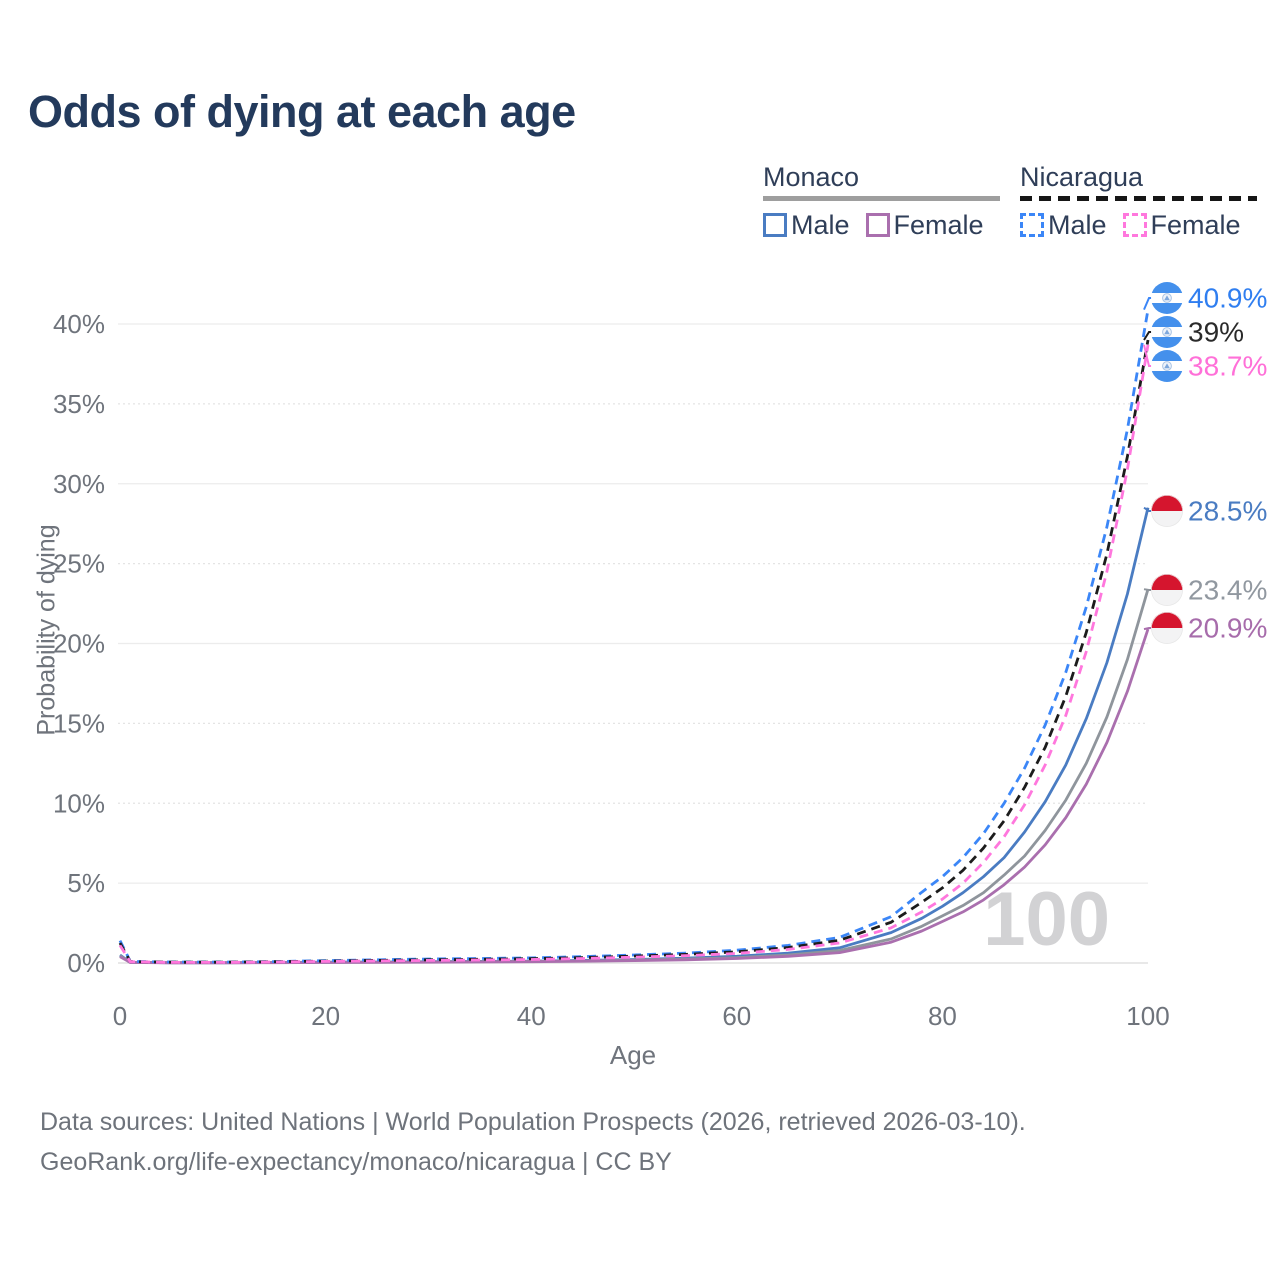 This screenshot has width=1280, height=1280. What do you see at coordinates (79, 484) in the screenshot?
I see `y-tick-label-30: 30%` at bounding box center [79, 484].